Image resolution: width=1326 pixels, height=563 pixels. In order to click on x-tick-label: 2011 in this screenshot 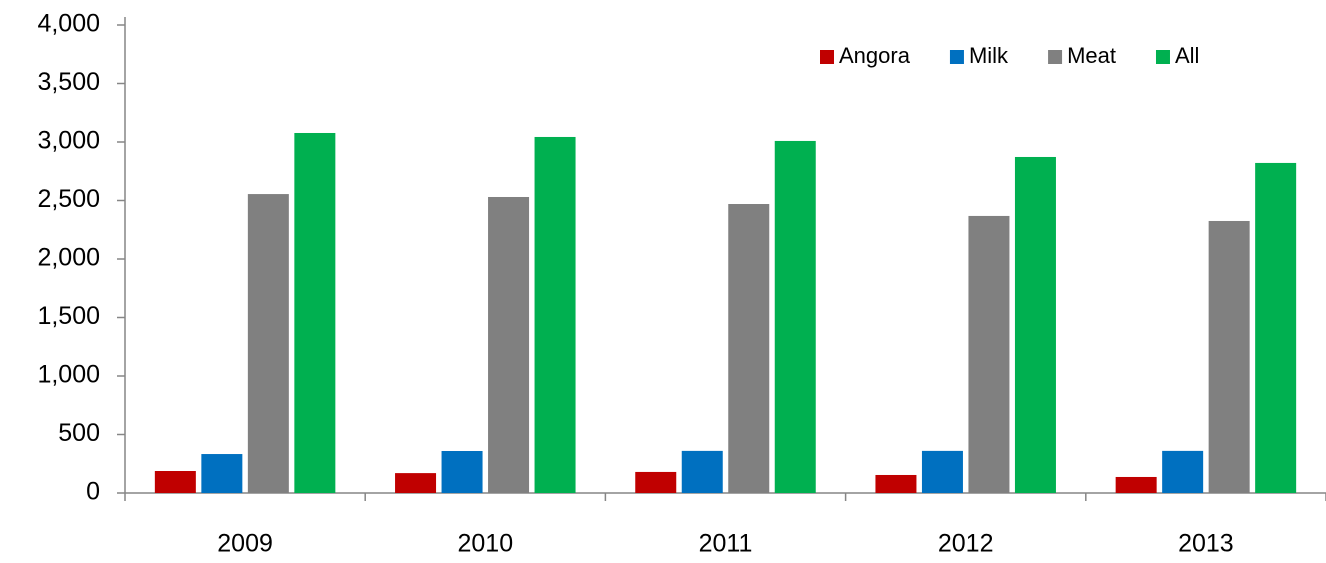, I will do `click(726, 544)`.